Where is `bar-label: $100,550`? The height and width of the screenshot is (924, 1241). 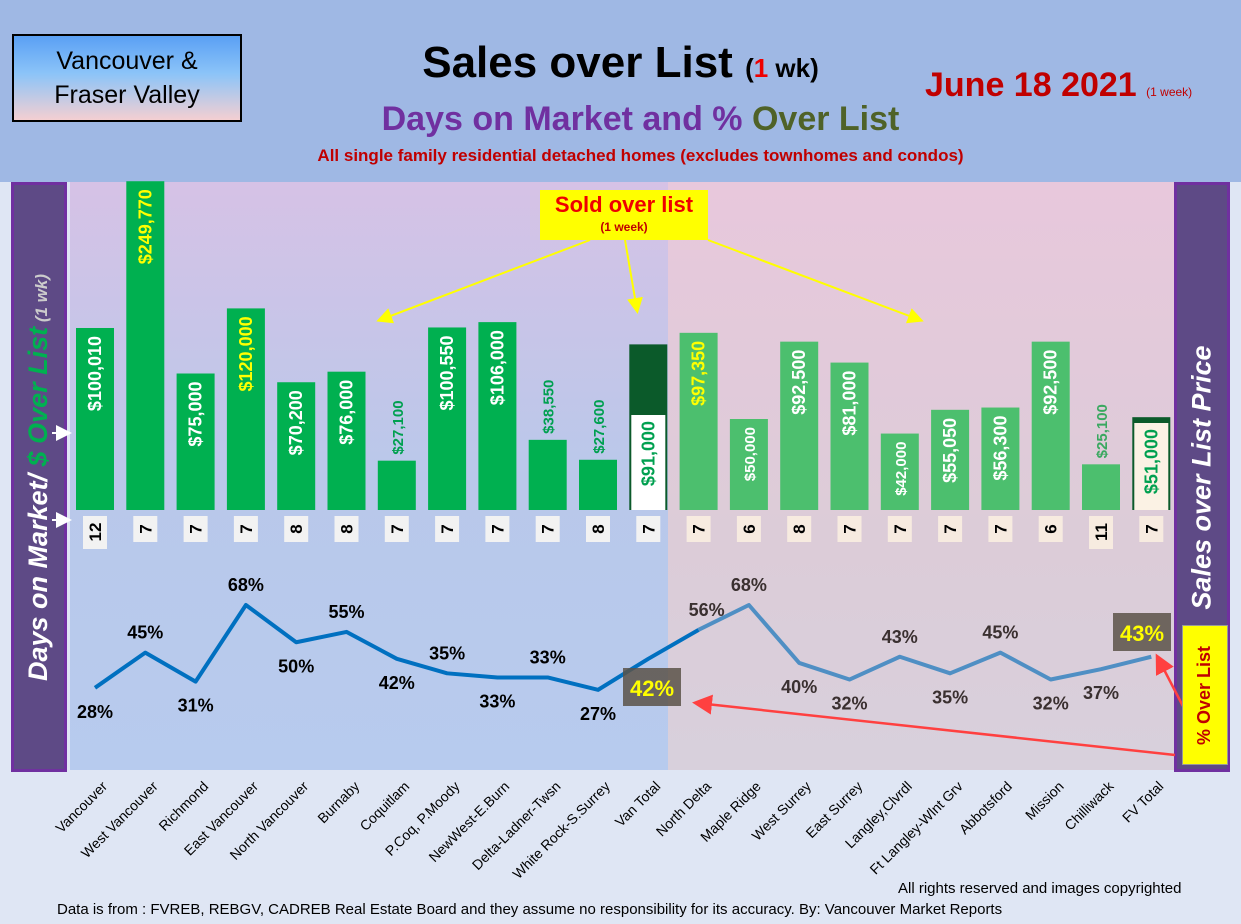 bar-label: $100,550 is located at coordinates (447, 372).